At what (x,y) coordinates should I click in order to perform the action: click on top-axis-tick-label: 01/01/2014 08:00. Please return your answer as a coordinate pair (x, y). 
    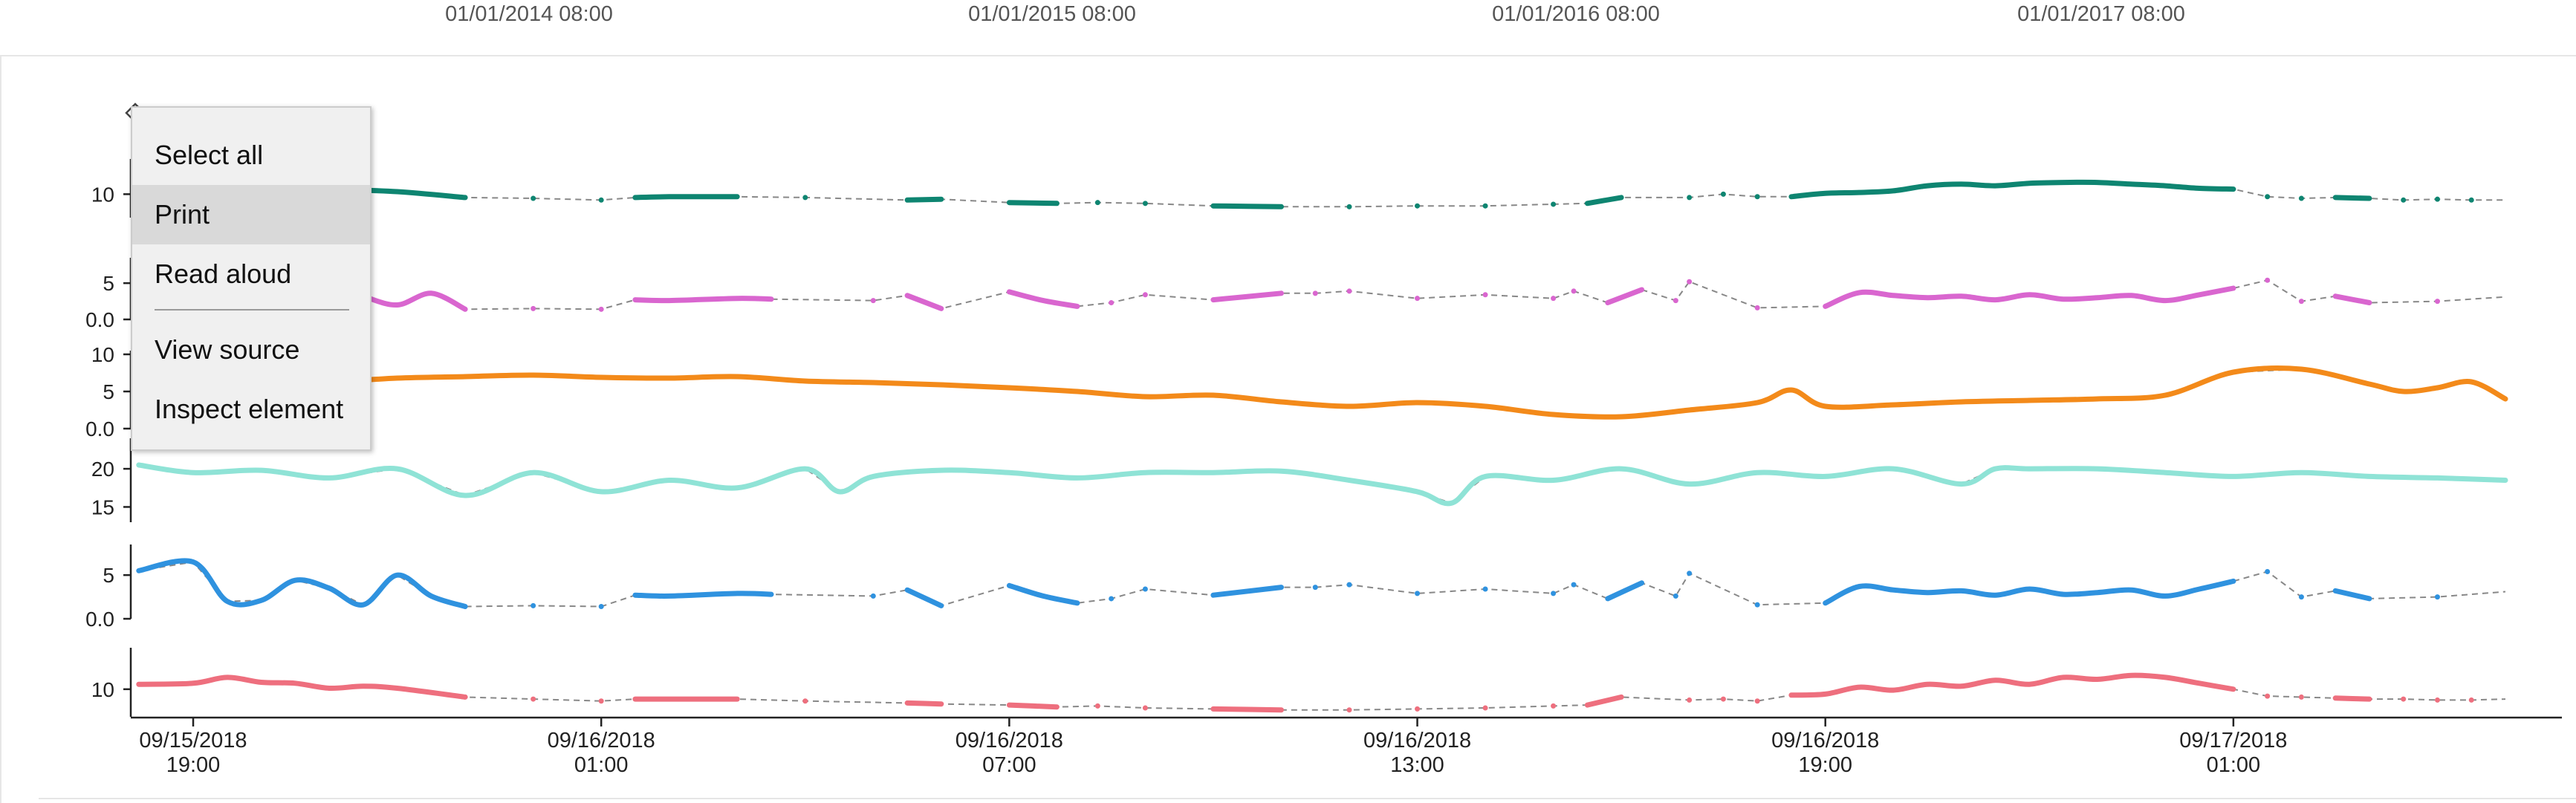
    Looking at the image, I should click on (529, 14).